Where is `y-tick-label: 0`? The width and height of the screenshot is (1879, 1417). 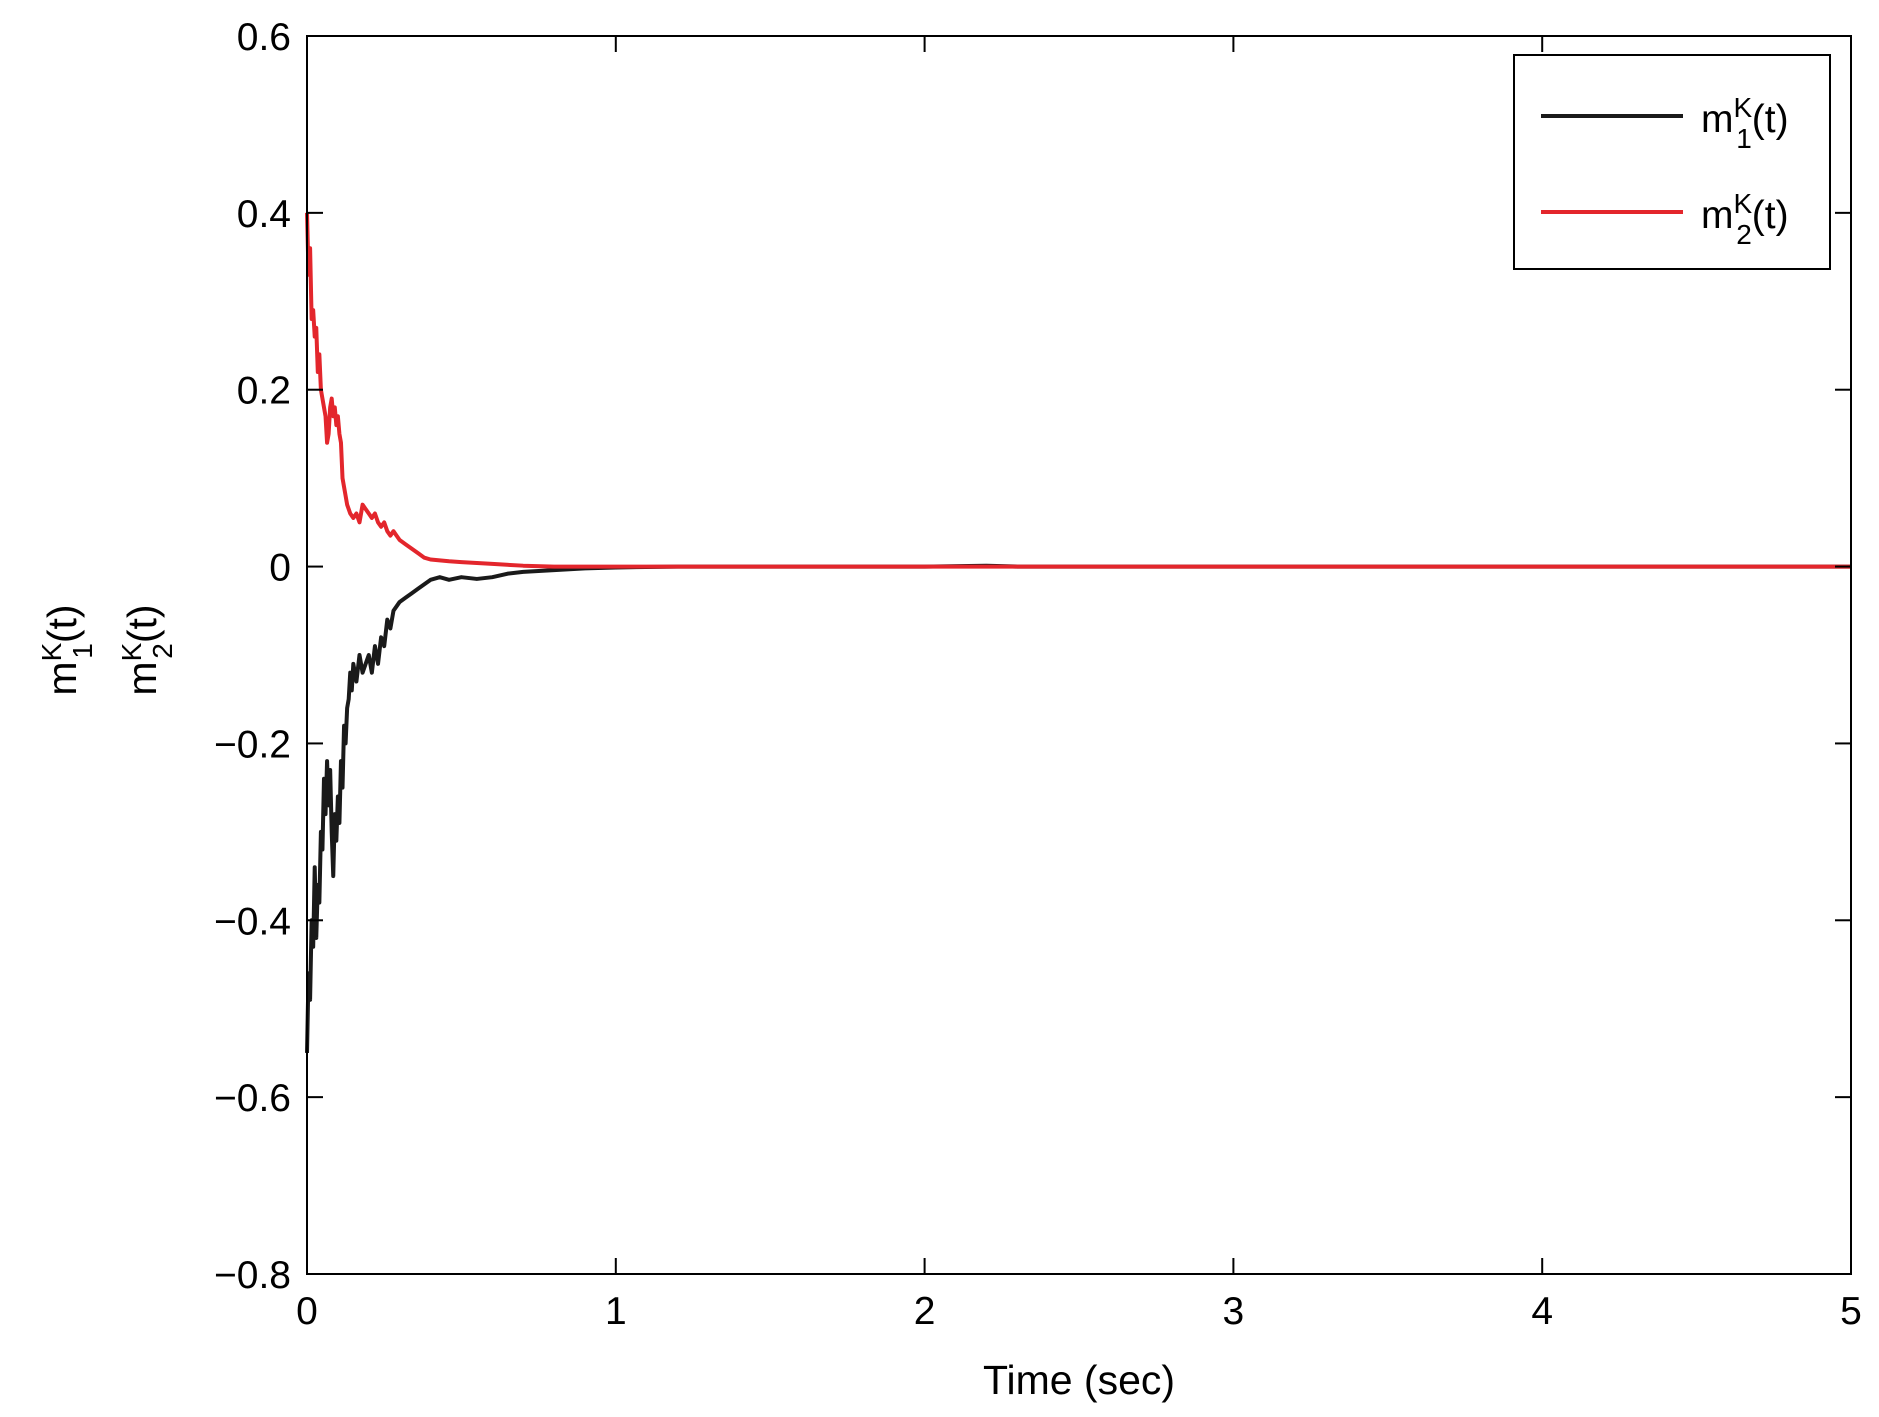 y-tick-label: 0 is located at coordinates (280, 568).